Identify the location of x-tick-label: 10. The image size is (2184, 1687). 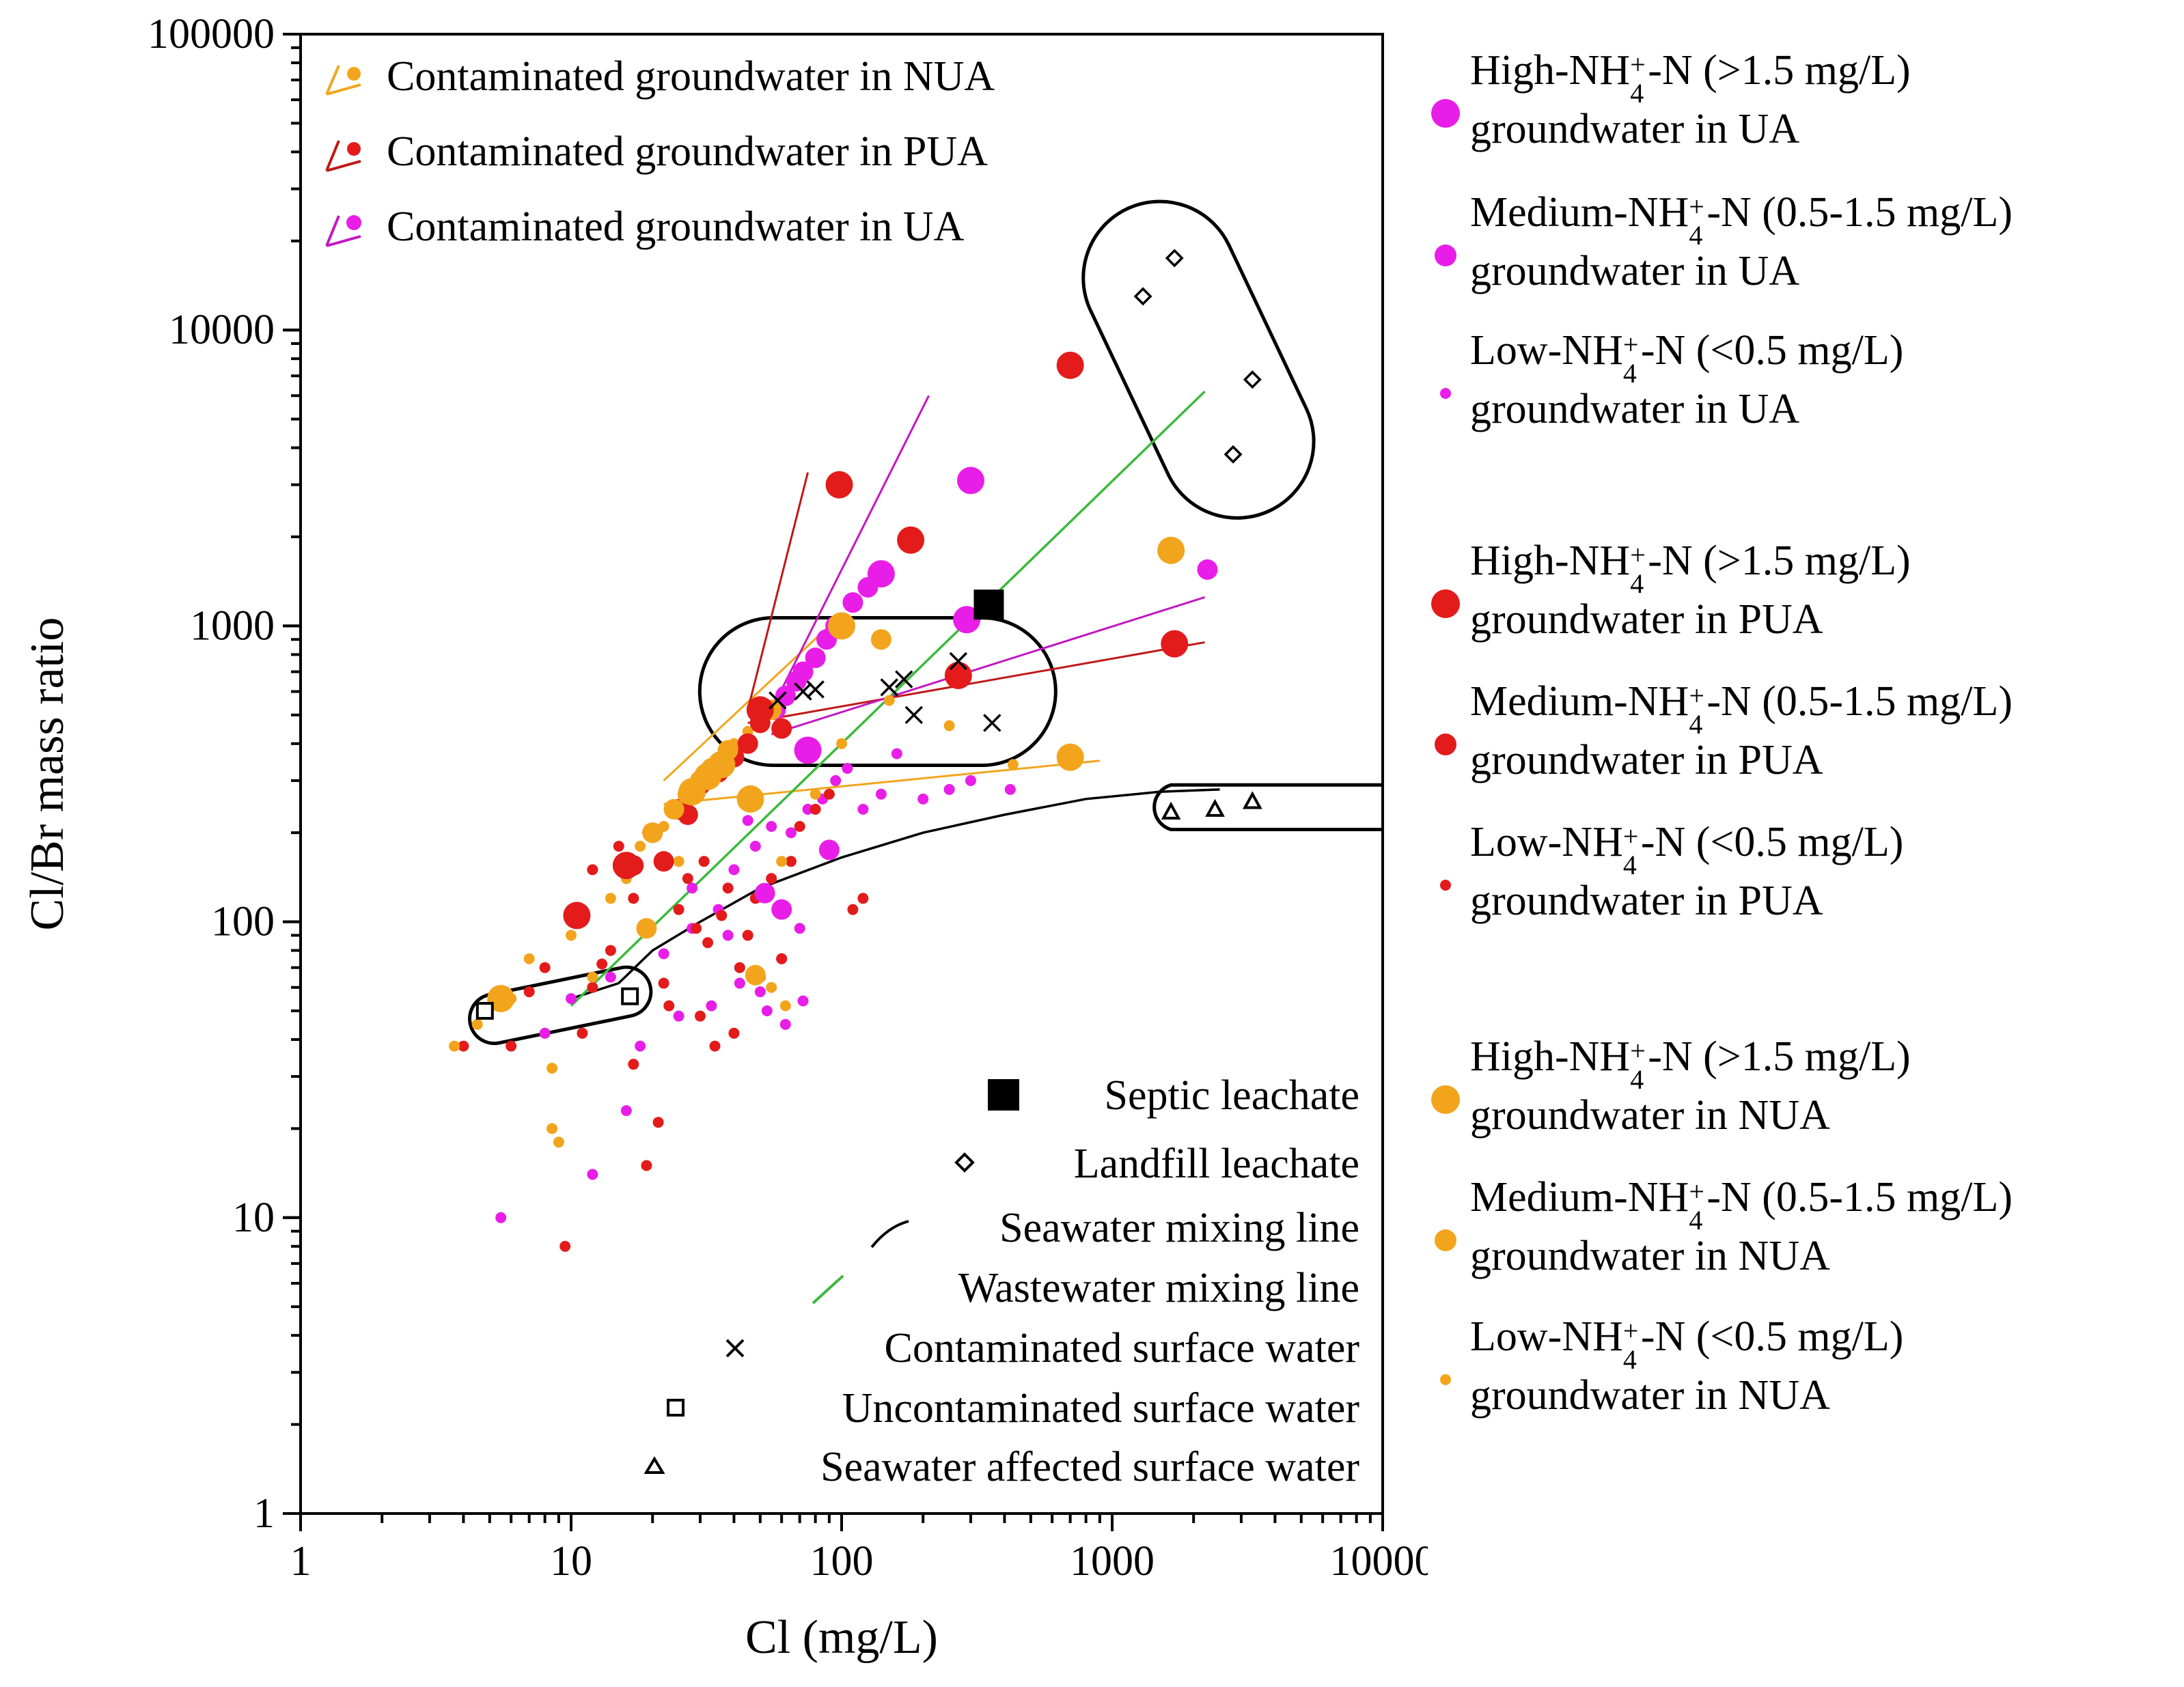
(571, 1561).